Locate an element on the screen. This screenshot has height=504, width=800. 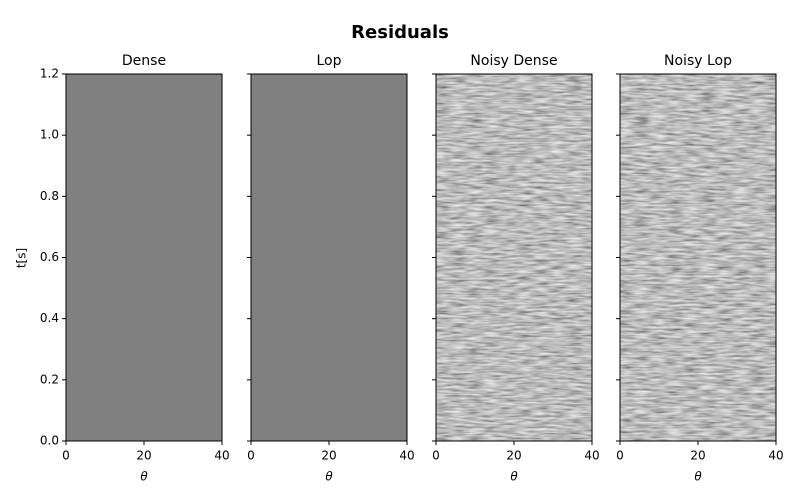
panel-title: Noisy Dense is located at coordinates (513, 61).